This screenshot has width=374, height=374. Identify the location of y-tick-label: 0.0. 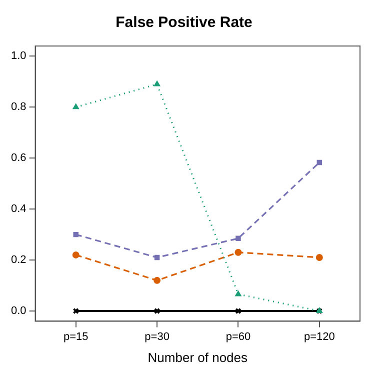
(18, 311).